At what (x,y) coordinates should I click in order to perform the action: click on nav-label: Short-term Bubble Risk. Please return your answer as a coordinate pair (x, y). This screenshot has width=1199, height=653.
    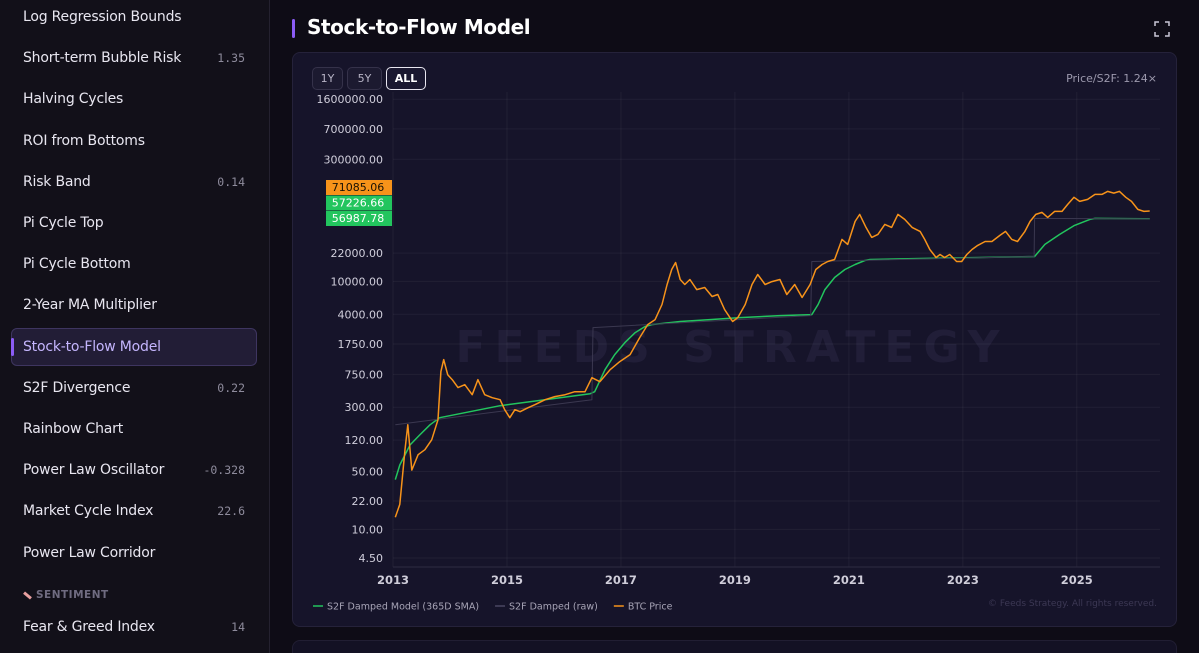
    Looking at the image, I should click on (102, 58).